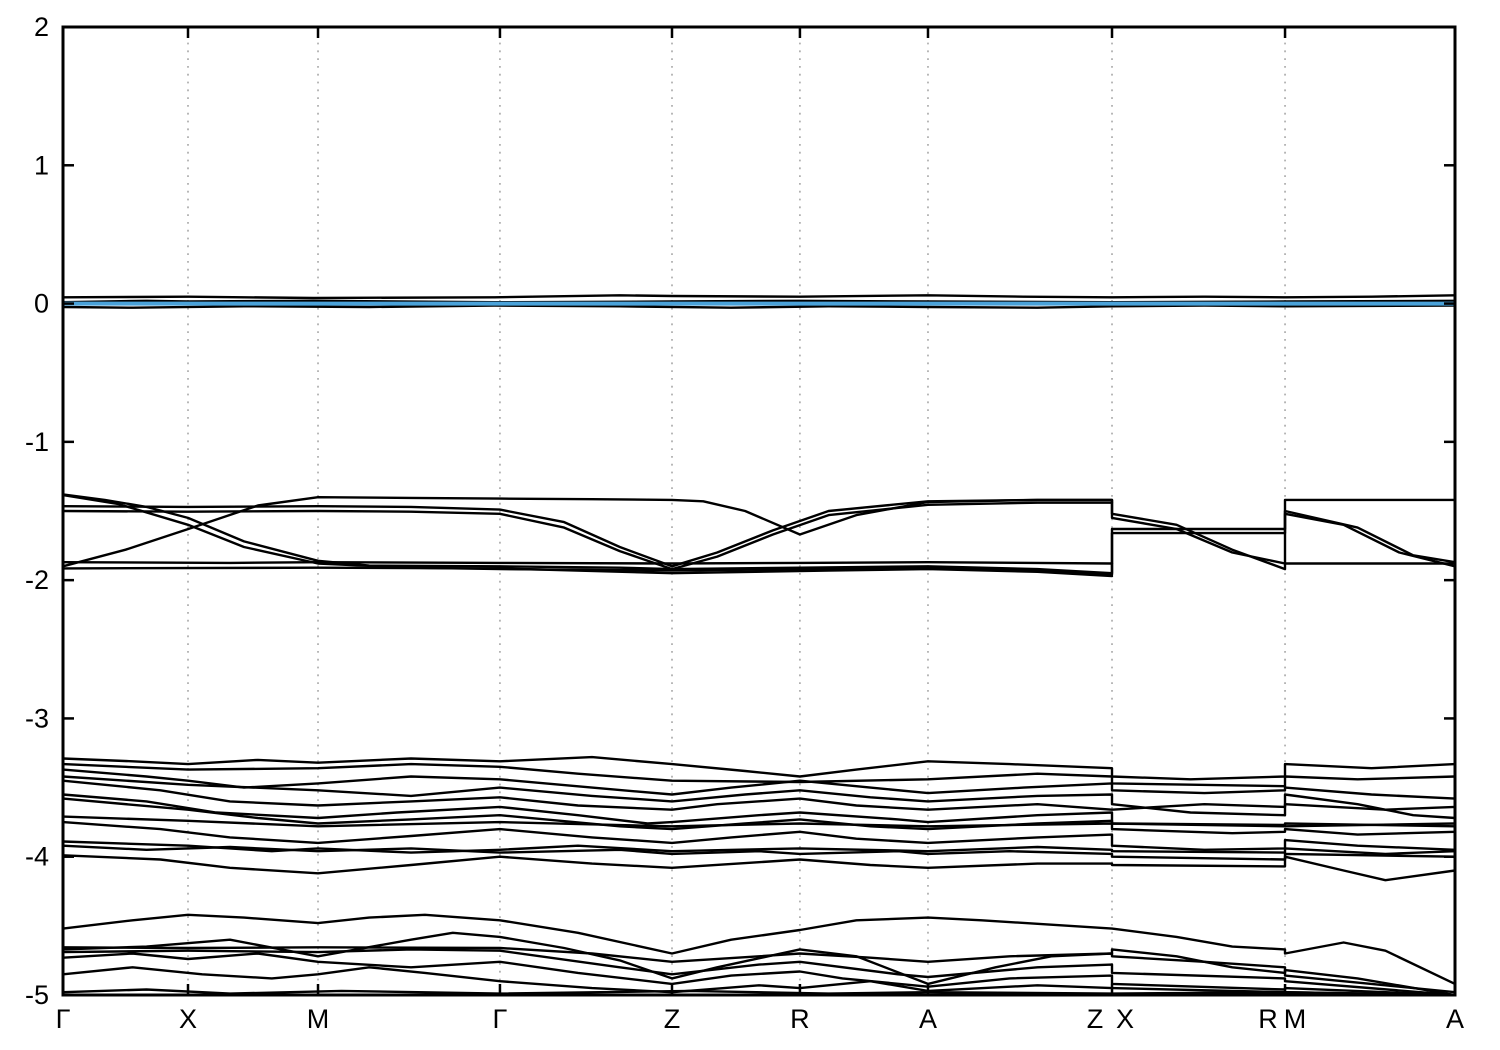 This screenshot has height=1050, width=1500. What do you see at coordinates (37, 442) in the screenshot?
I see `y-axis-tick-label: -1` at bounding box center [37, 442].